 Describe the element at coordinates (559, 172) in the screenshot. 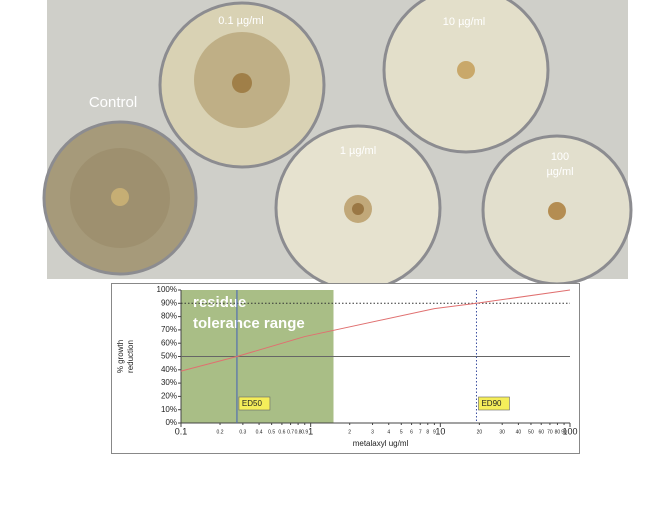

I see `photo-label: µg/ml` at that location.